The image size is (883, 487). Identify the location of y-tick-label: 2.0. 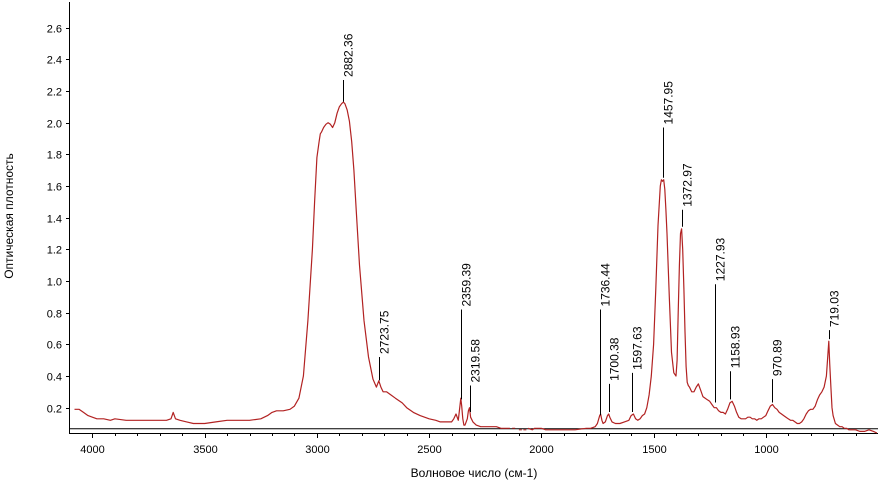
(54, 125).